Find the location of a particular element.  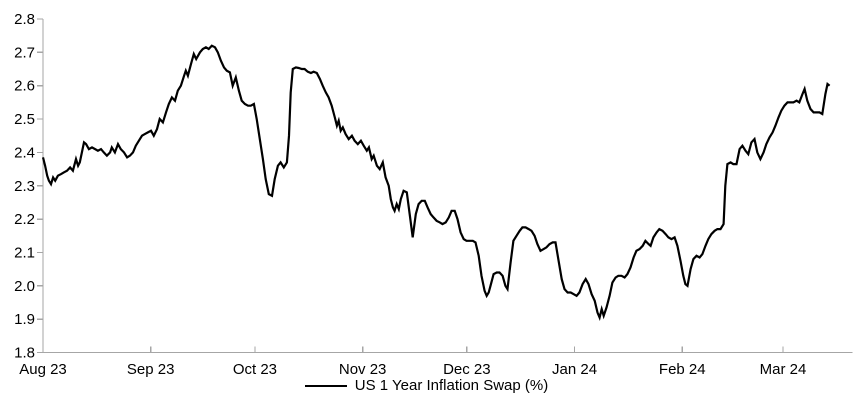

y-tick-label: 2.7 is located at coordinates (24, 52).